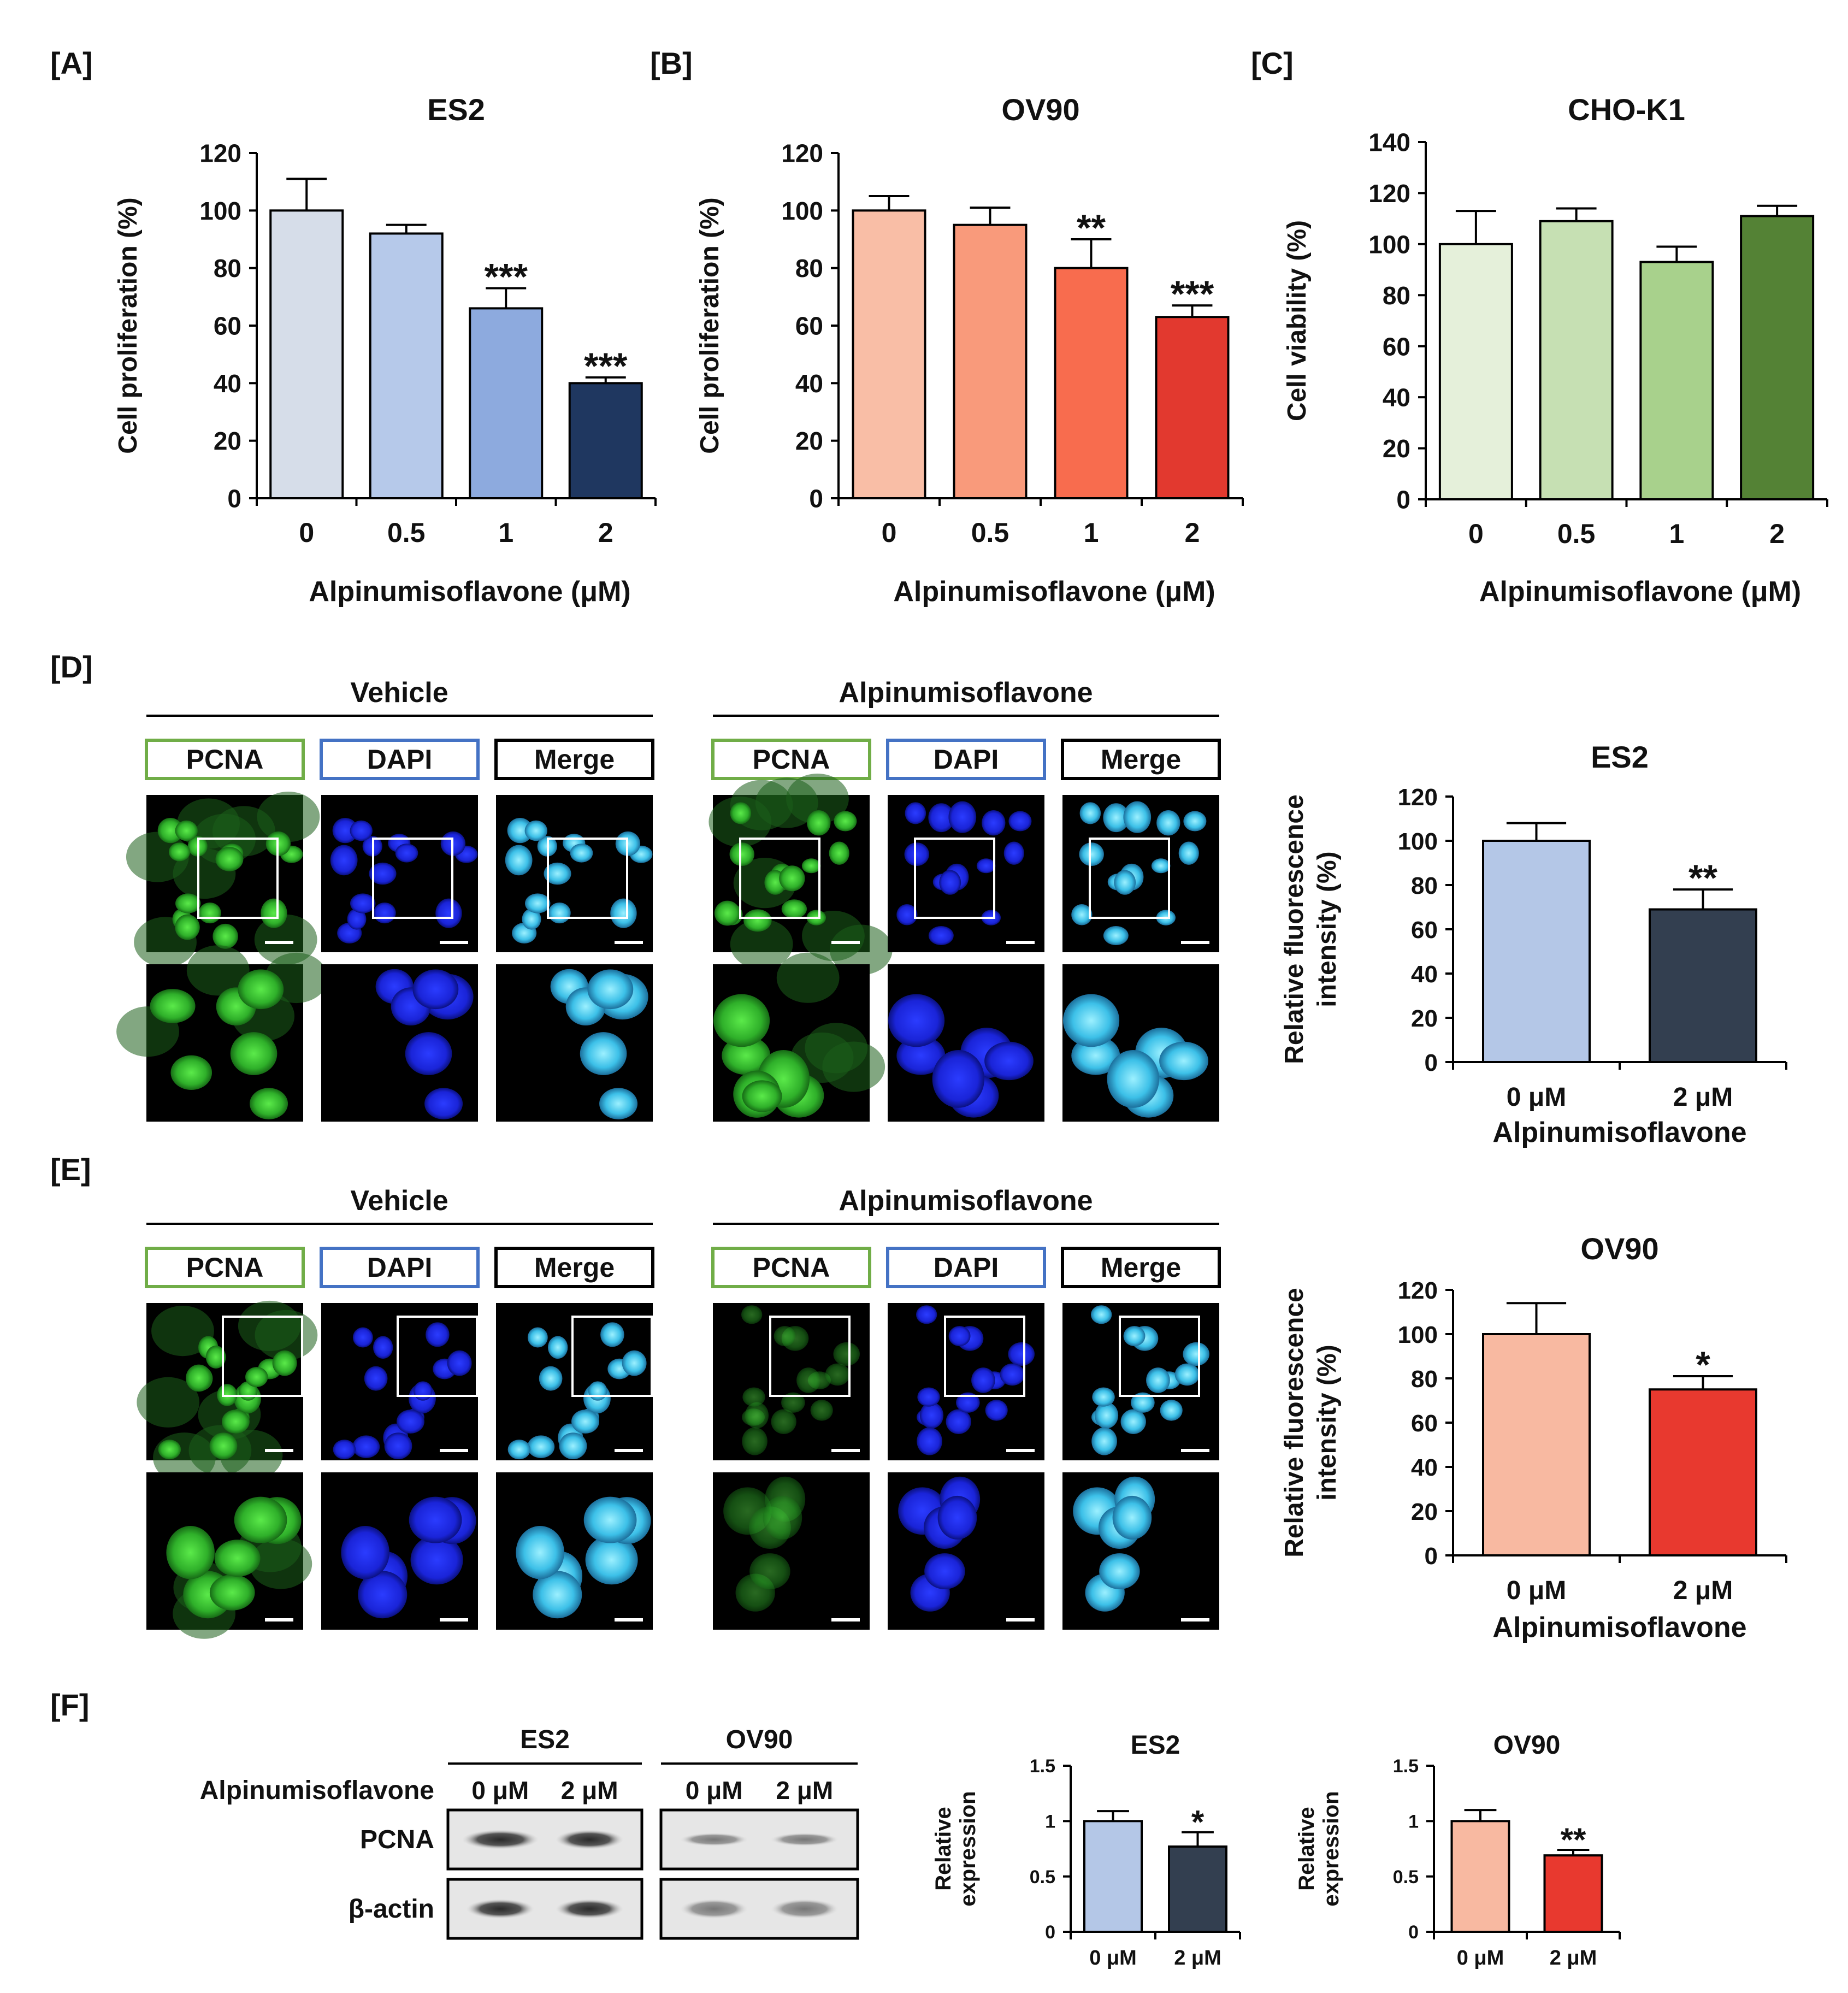 The image size is (1848, 1993). I want to click on blot-header: ES2, so click(545, 1739).